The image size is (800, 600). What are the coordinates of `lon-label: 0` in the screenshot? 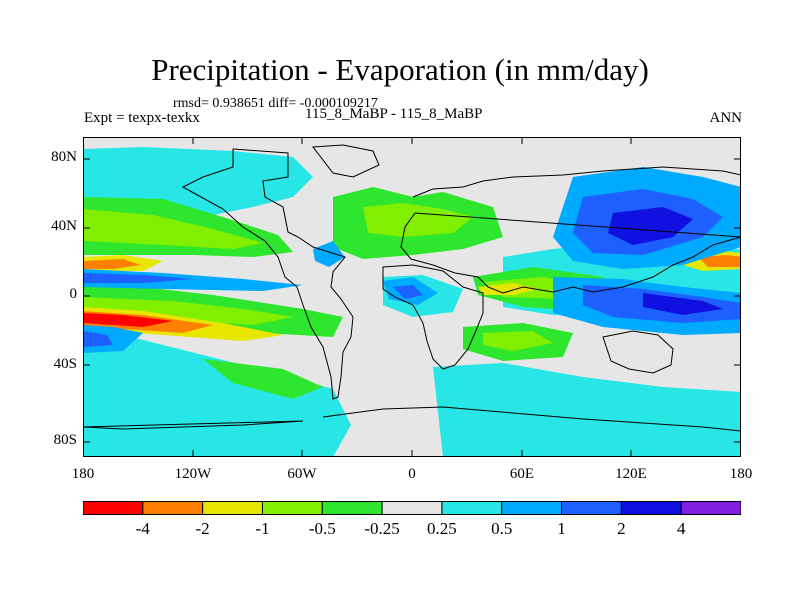 It's located at (412, 474).